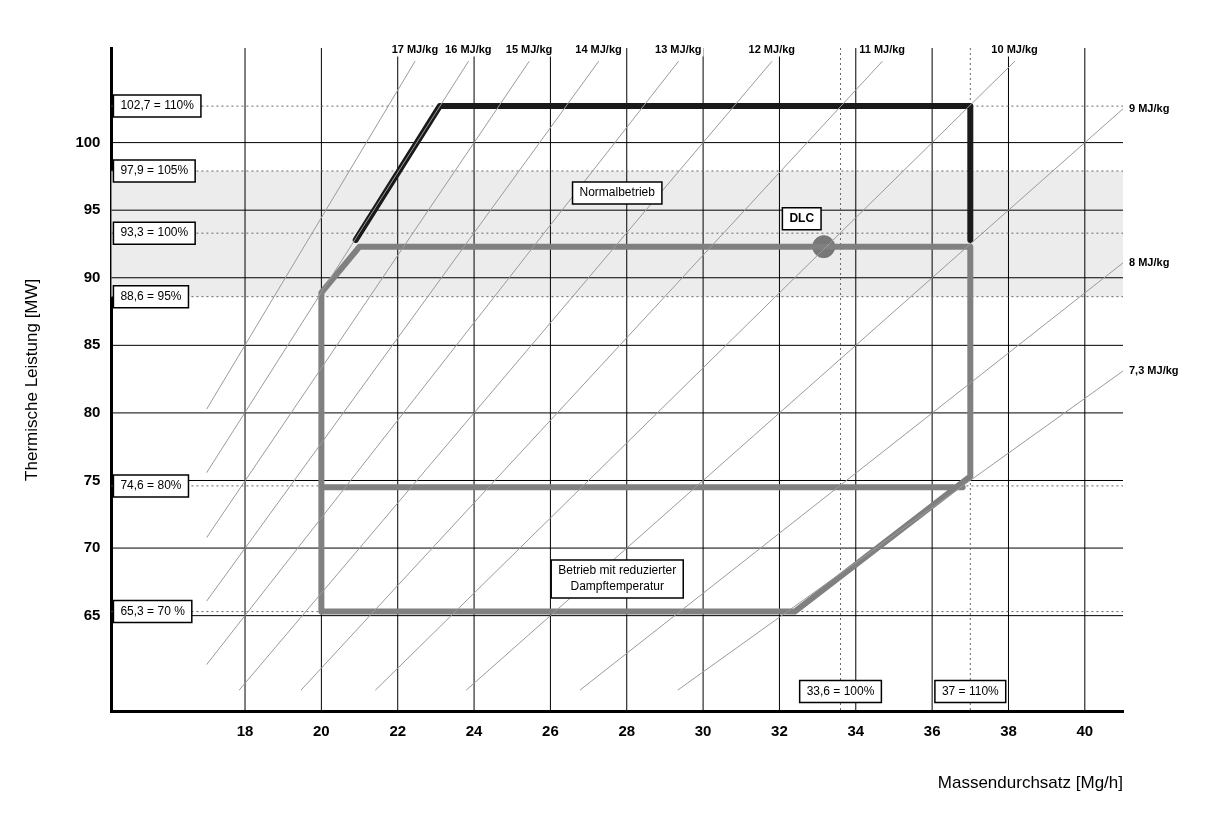 The image size is (1232, 823). What do you see at coordinates (882, 49) in the screenshot?
I see `series-label: 11 MJ/kg` at bounding box center [882, 49].